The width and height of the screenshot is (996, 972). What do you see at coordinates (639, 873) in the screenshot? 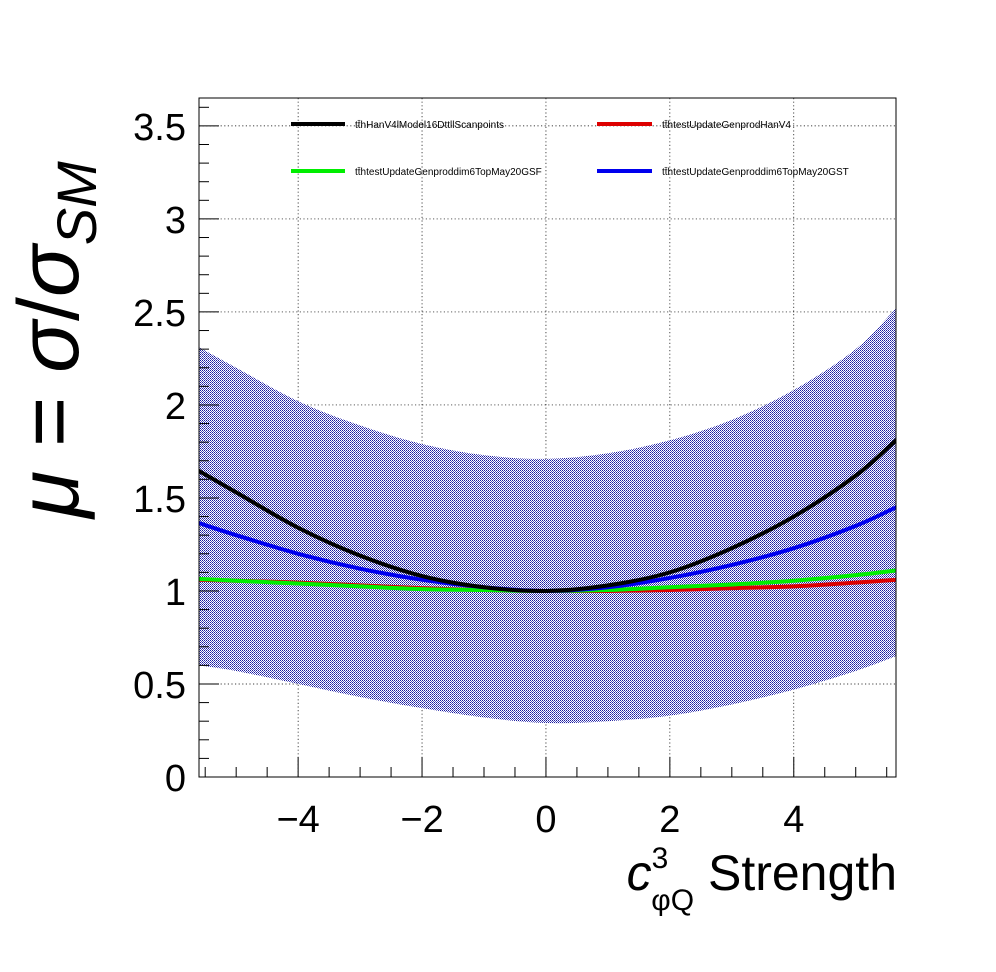
I see `x-axis-title-base: c` at bounding box center [639, 873].